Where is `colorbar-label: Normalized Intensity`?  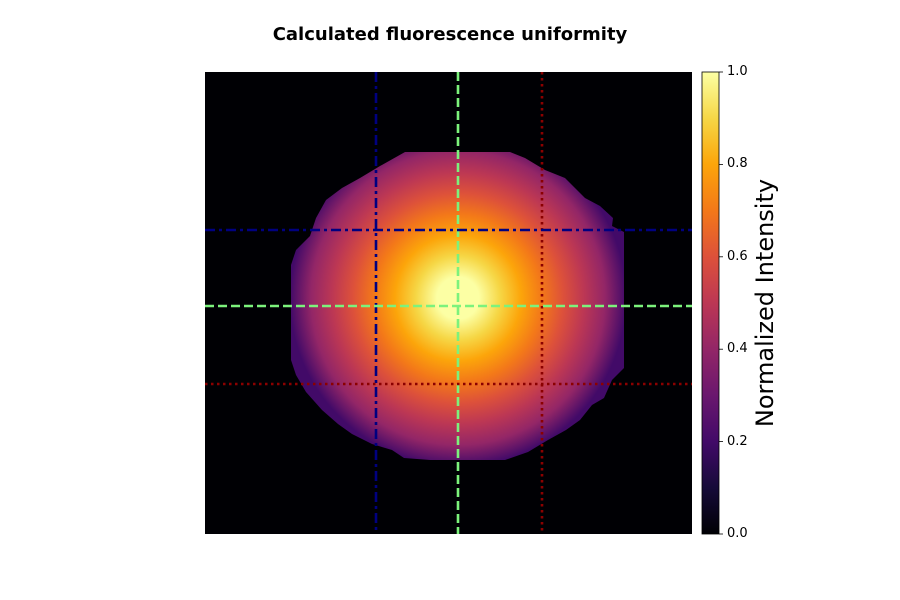 colorbar-label: Normalized Intensity is located at coordinates (765, 303).